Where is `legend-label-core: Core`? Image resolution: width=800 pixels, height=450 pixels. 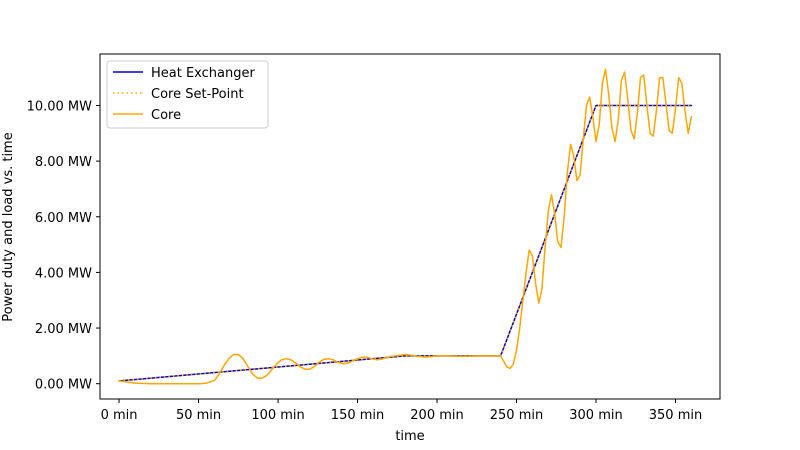
legend-label-core: Core is located at coordinates (166, 115).